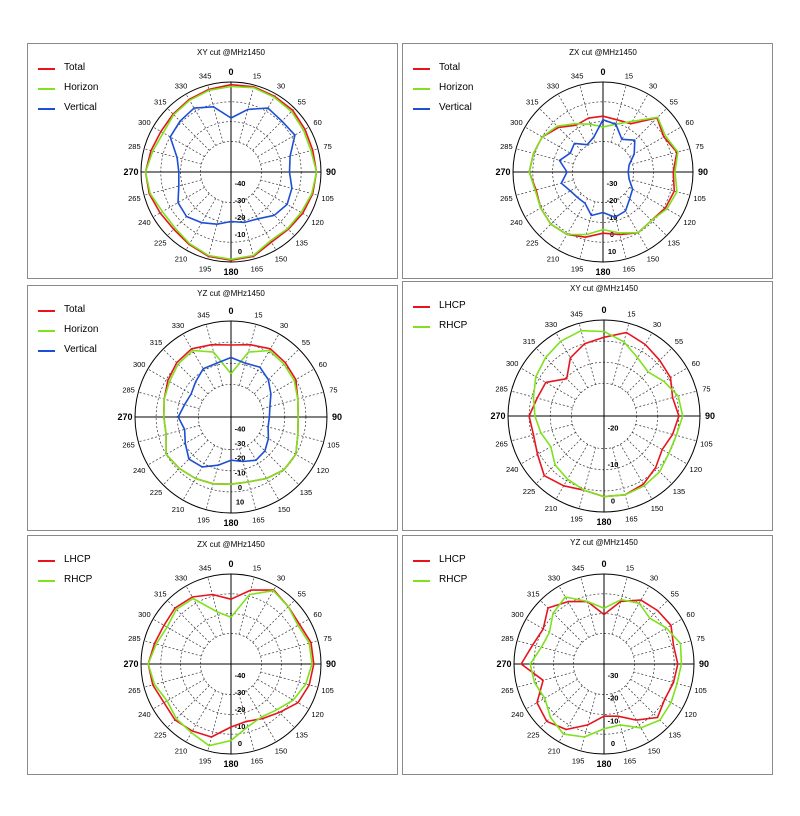 The image size is (800, 816). I want to click on radial-tick-label: 0, so click(613, 500).